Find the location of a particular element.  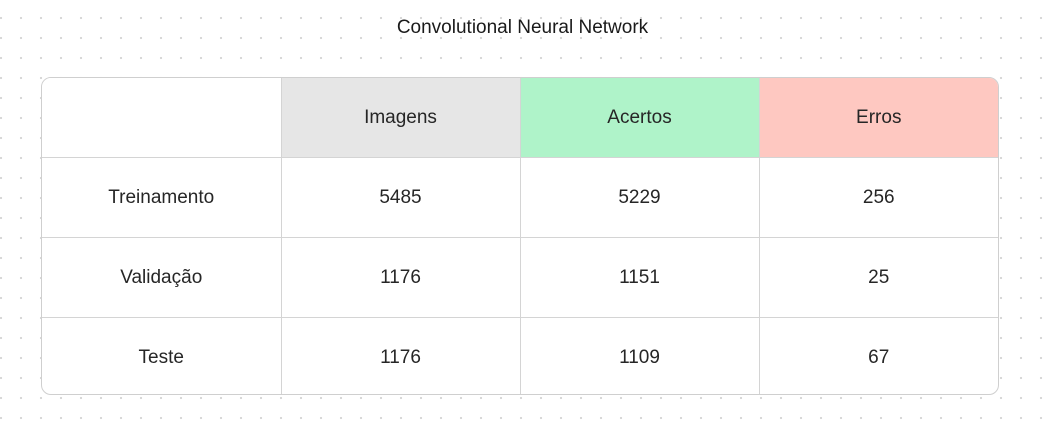

diagram-title: Convolutional Neural Network is located at coordinates (522, 27).